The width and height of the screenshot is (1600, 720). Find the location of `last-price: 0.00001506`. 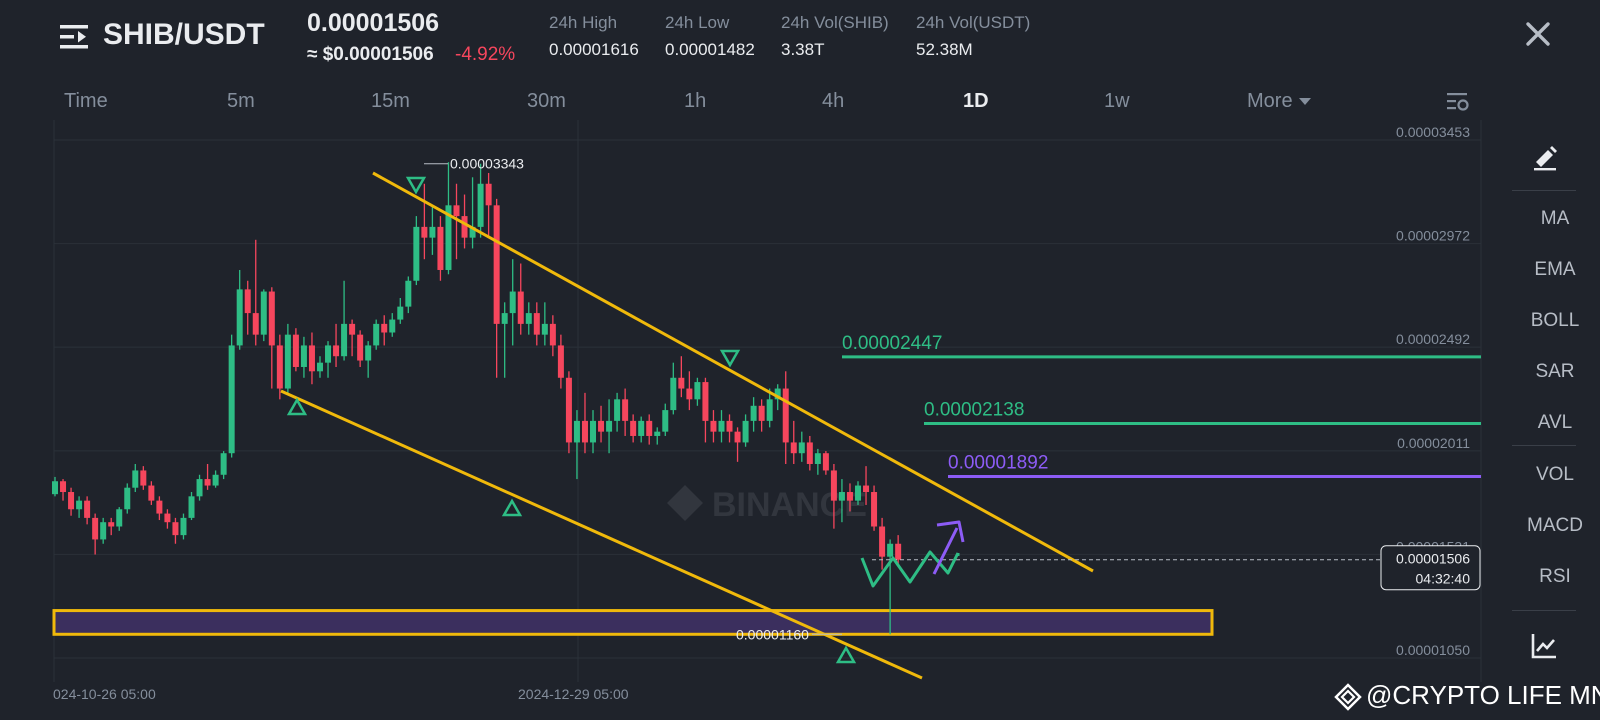

last-price: 0.00001506 is located at coordinates (373, 23).